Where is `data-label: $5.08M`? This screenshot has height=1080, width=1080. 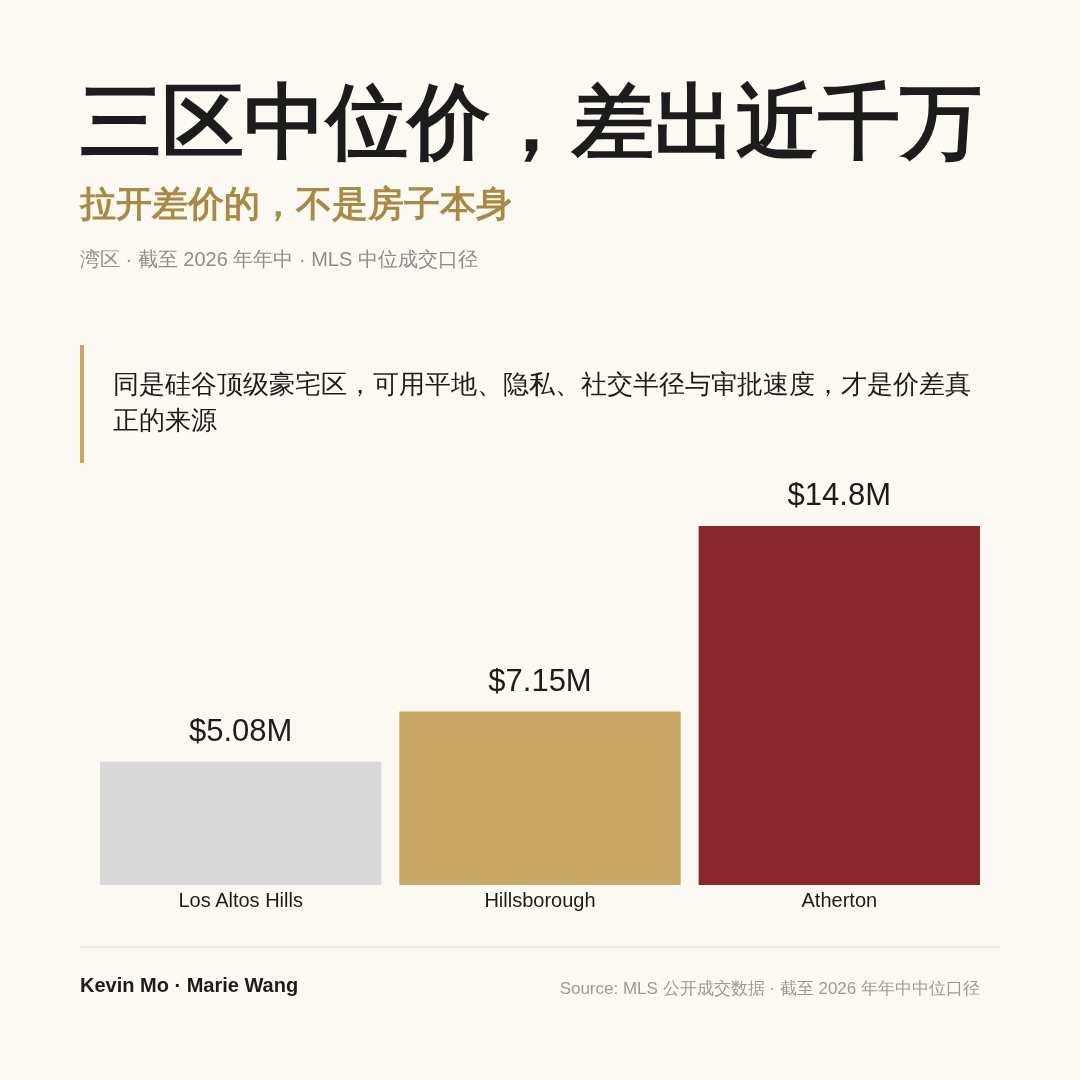 data-label: $5.08M is located at coordinates (240, 730).